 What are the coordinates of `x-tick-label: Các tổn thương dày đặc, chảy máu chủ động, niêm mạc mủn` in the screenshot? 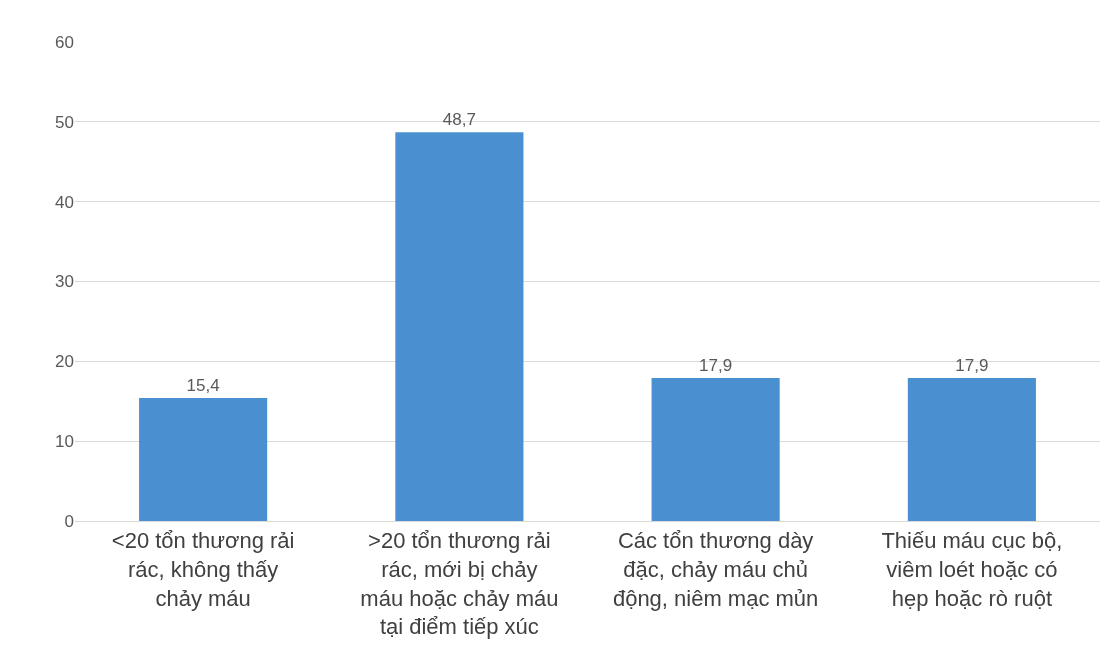 It's located at (715, 569).